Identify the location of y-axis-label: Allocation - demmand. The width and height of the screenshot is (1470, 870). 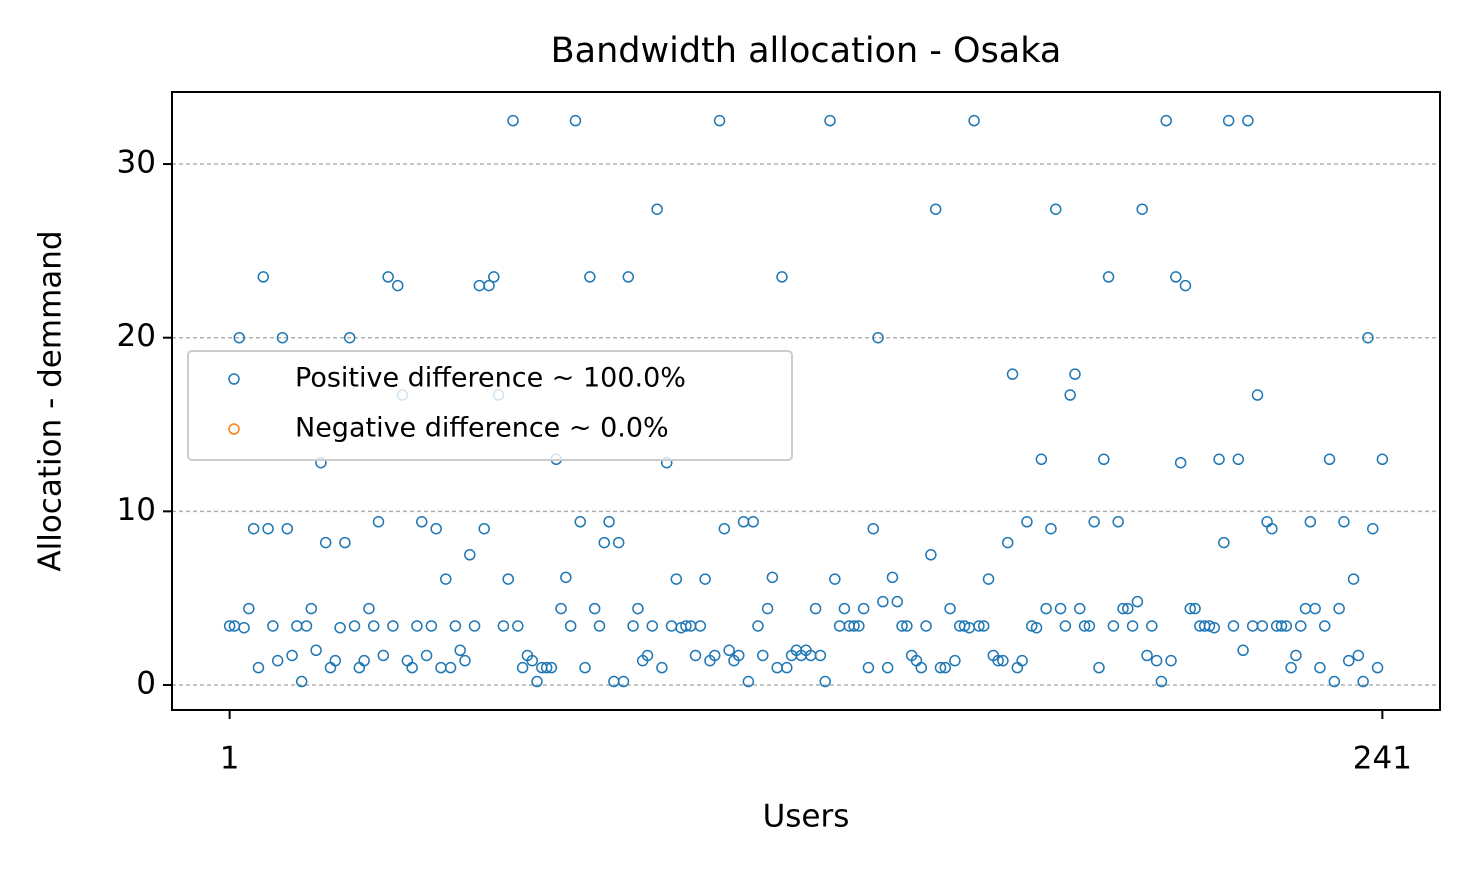
(51, 400).